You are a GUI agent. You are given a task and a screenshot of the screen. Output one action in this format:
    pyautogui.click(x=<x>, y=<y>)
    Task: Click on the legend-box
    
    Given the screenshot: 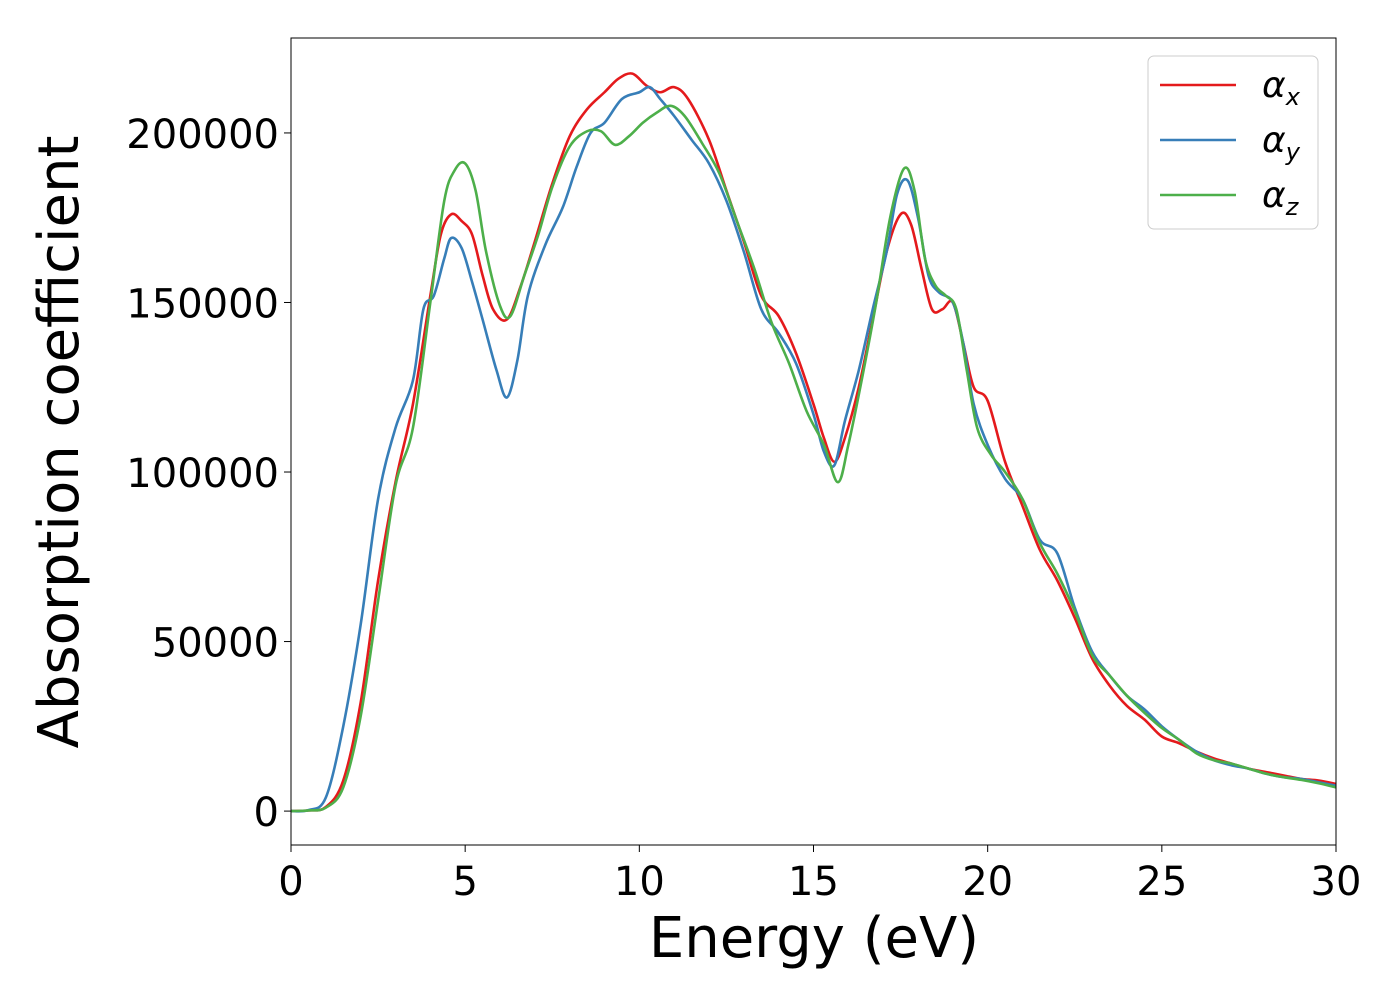 What is the action you would take?
    pyautogui.click(x=1233, y=142)
    